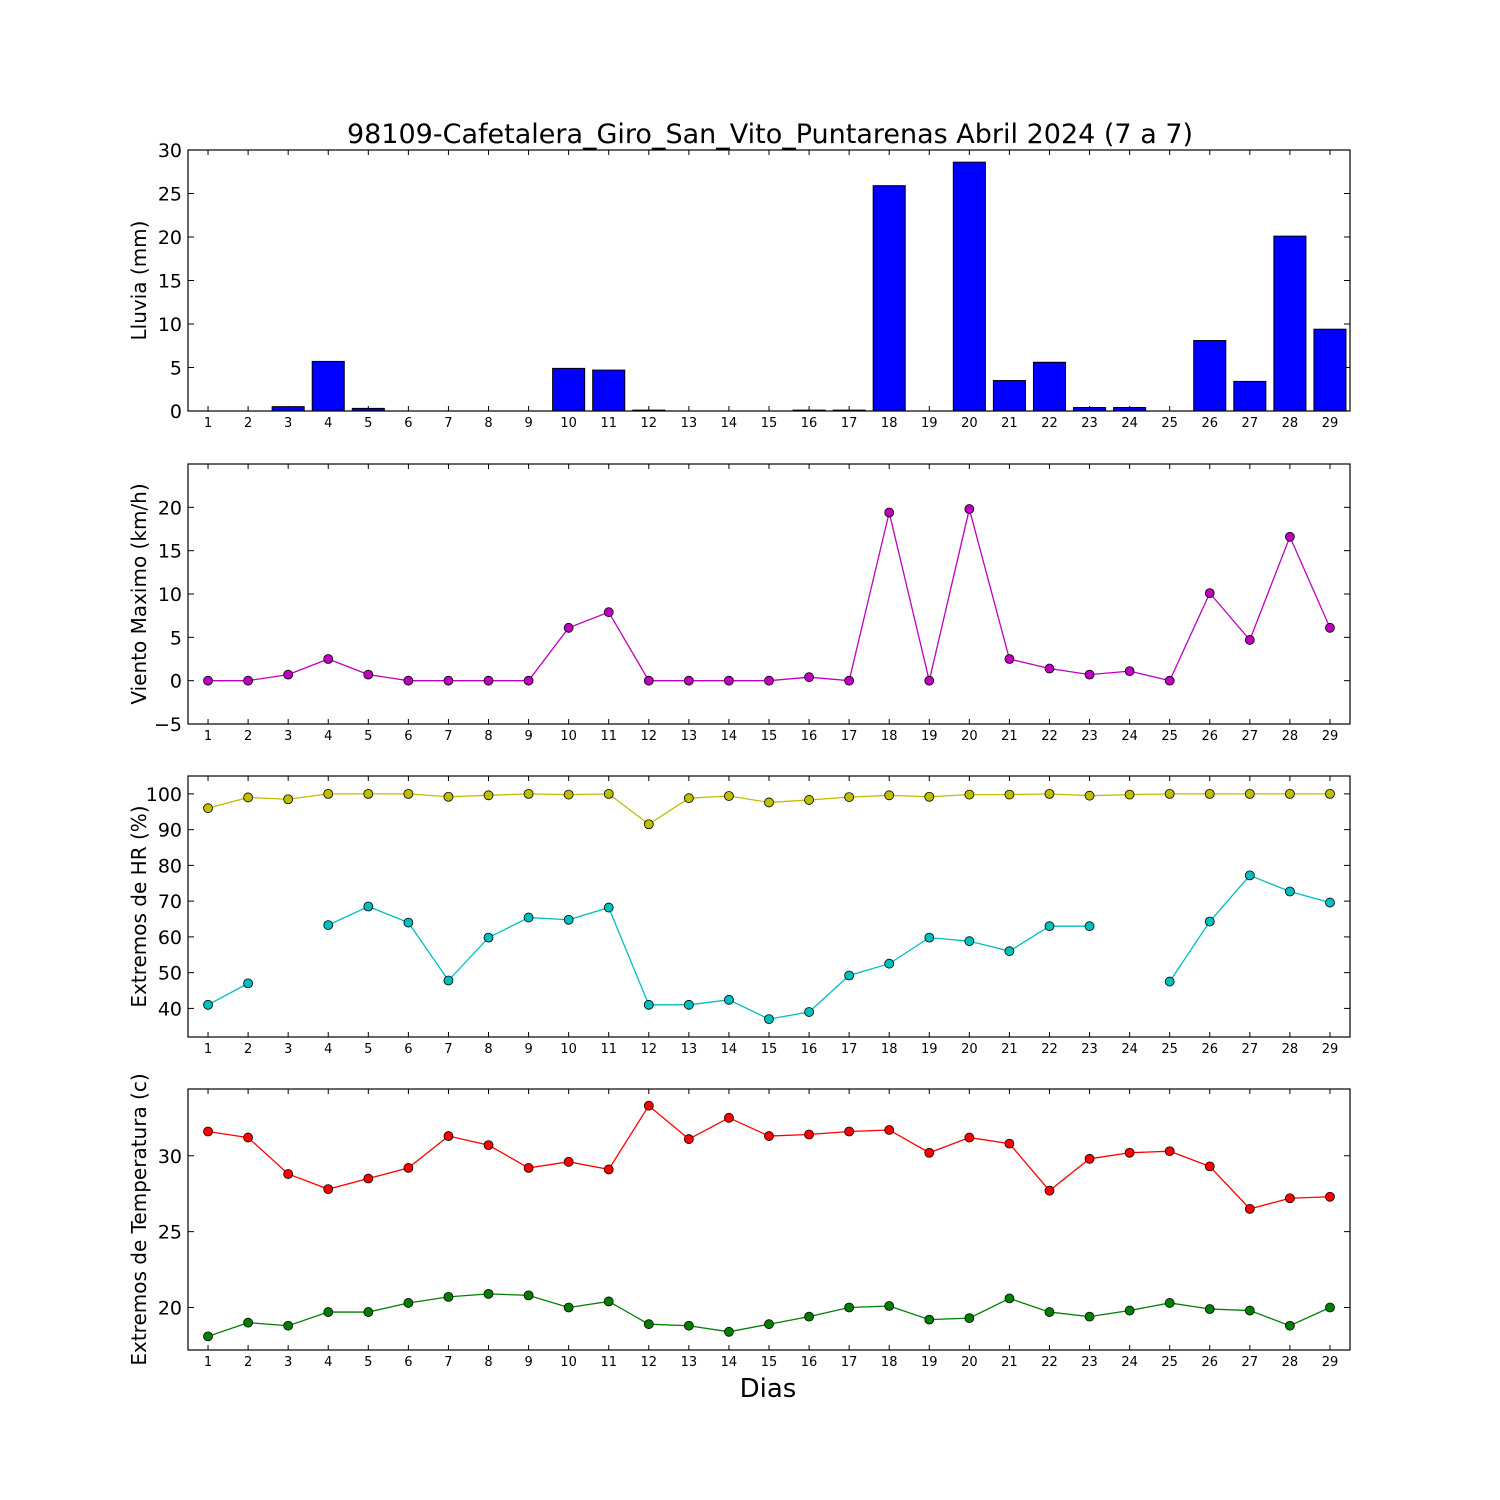 This screenshot has width=1500, height=1500. What do you see at coordinates (1209, 736) in the screenshot?
I see `x-tick-label: 26` at bounding box center [1209, 736].